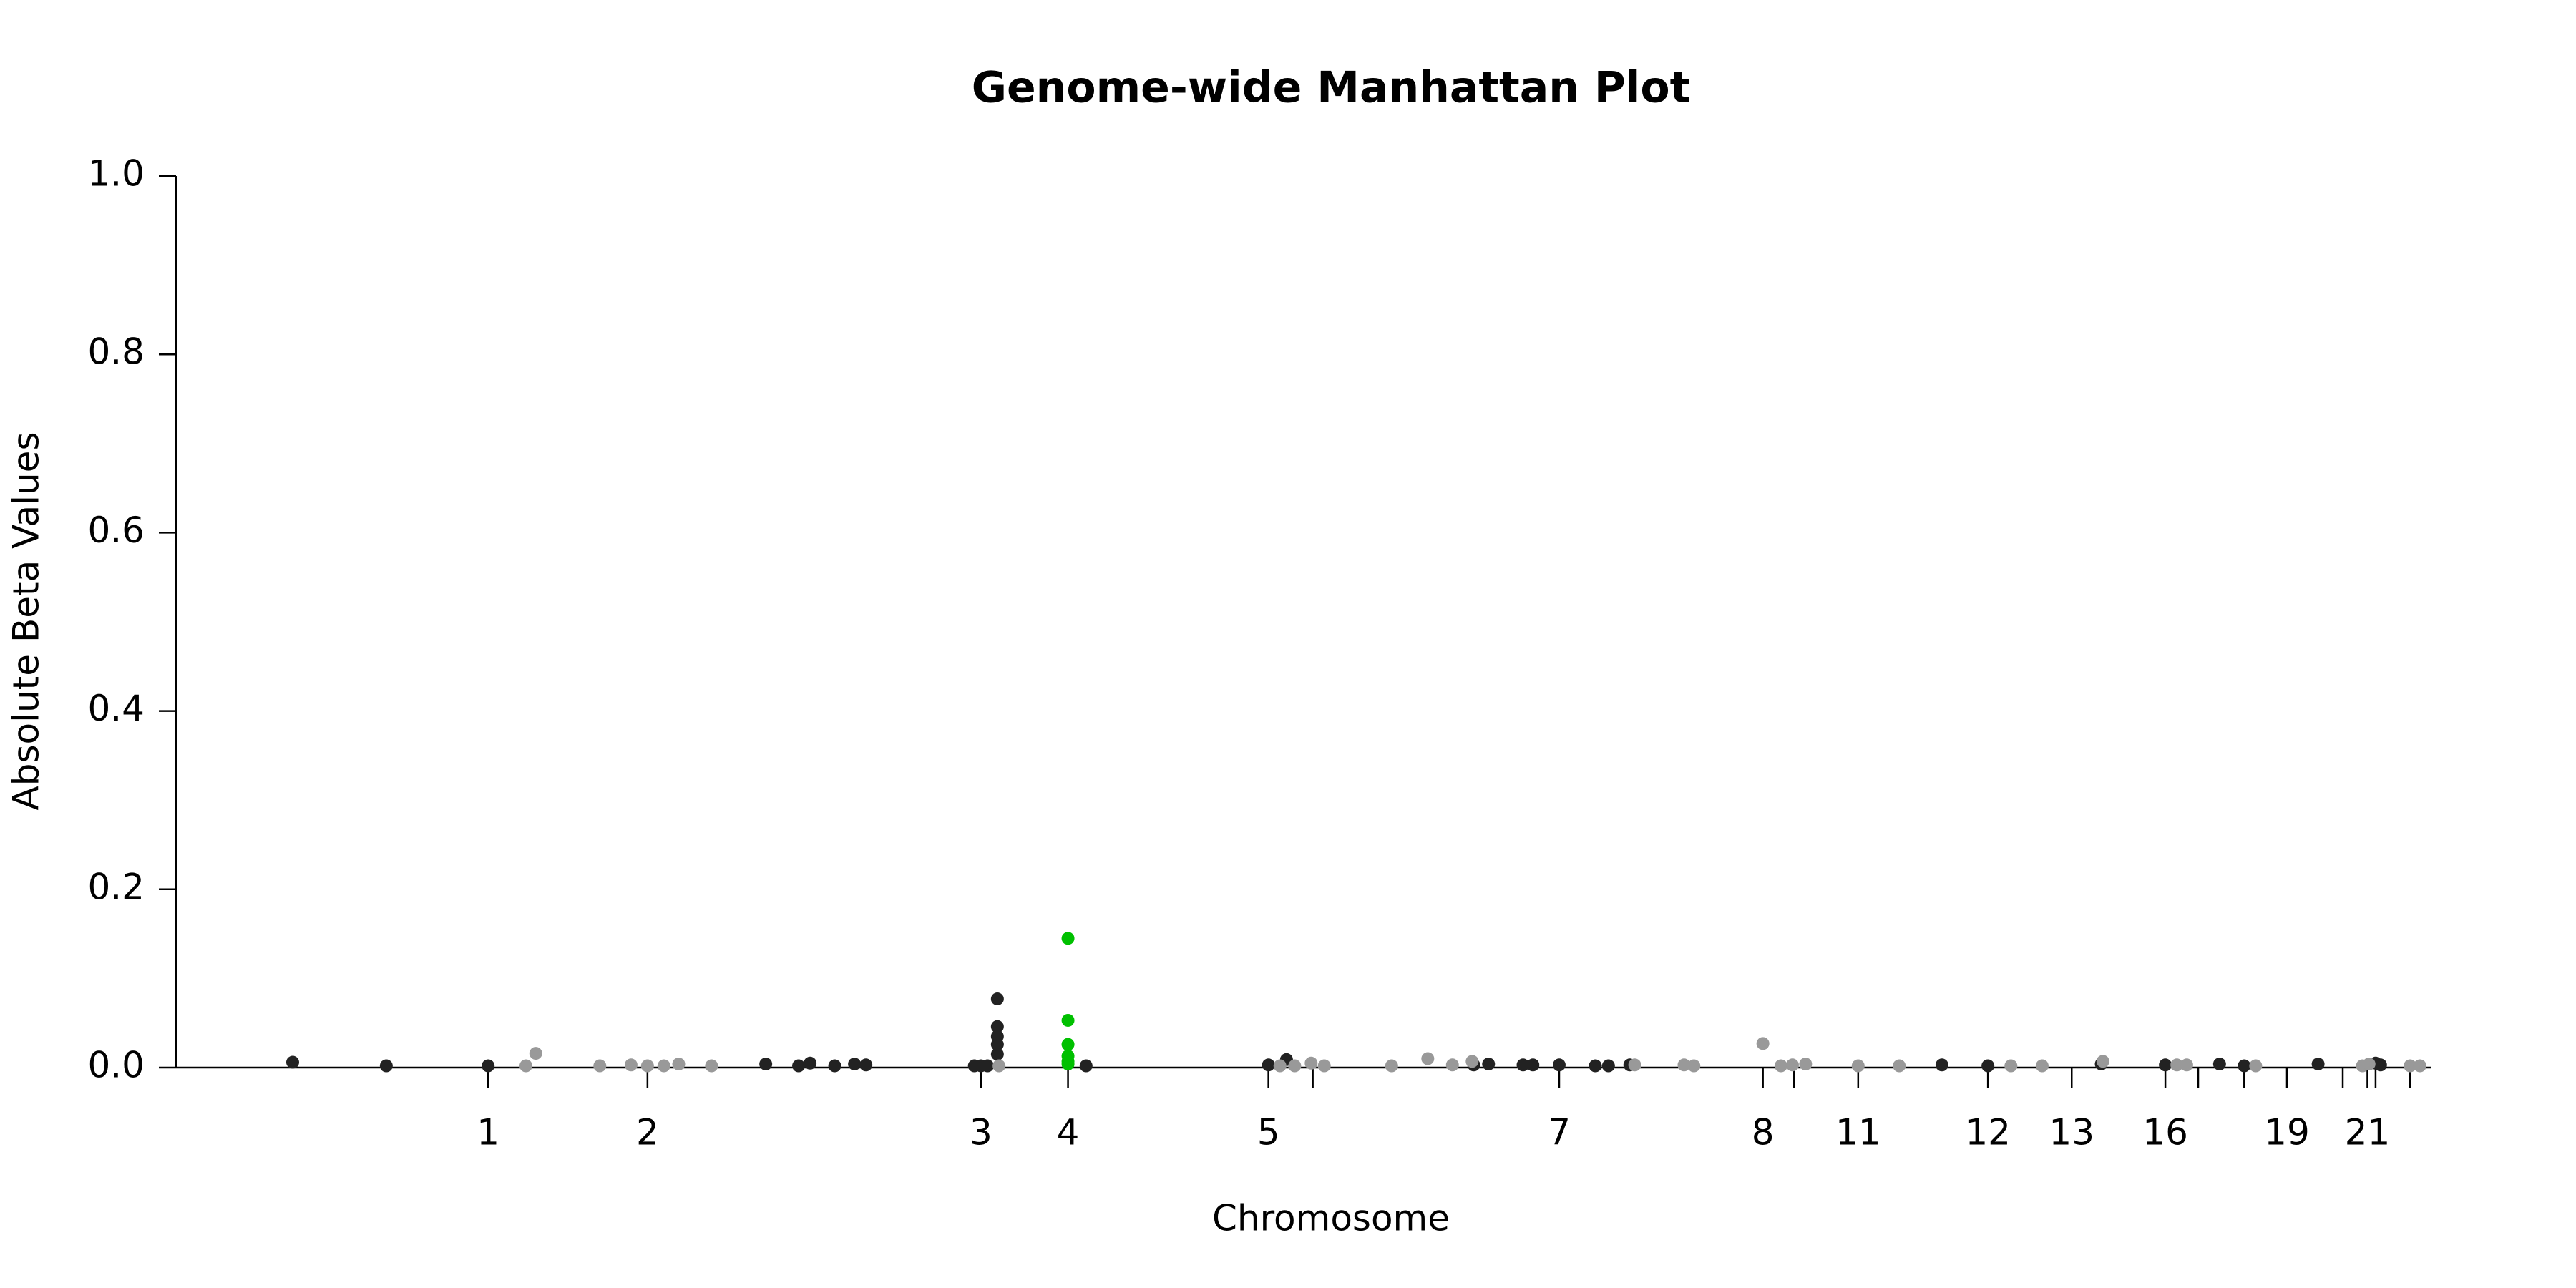 Image resolution: width=2576 pixels, height=1288 pixels. Describe the element at coordinates (1068, 1132) in the screenshot. I see `x-tick-label: 4` at that location.